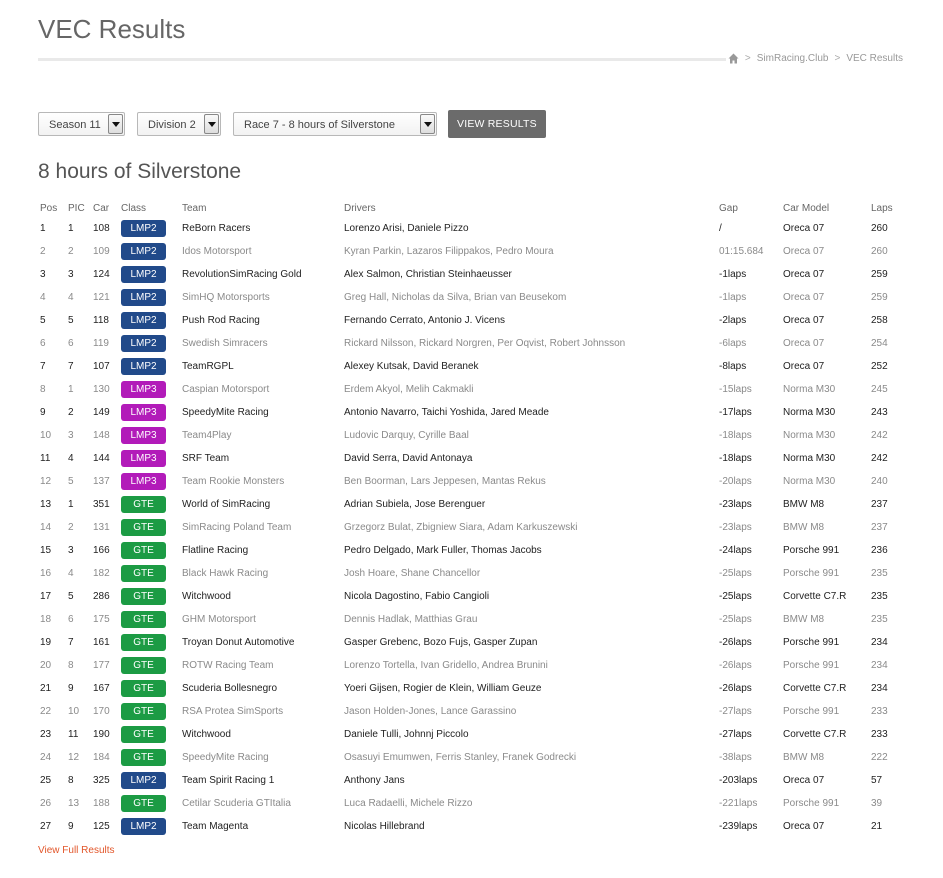  Describe the element at coordinates (101, 619) in the screenshot. I see `cell-car: 175` at that location.